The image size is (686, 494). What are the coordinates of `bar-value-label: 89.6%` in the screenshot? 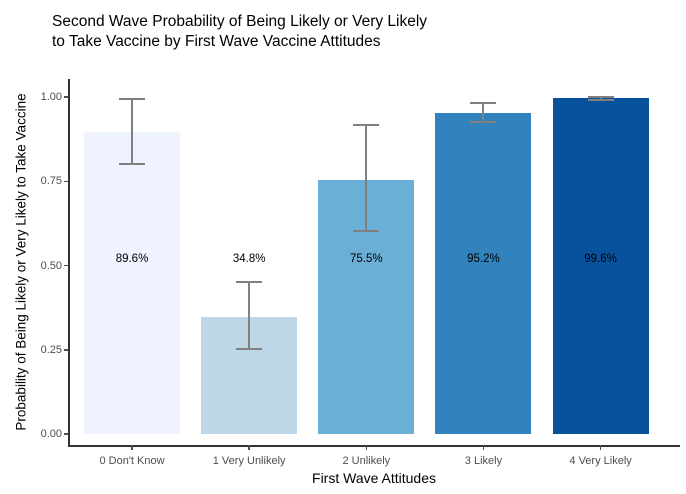 It's located at (132, 258).